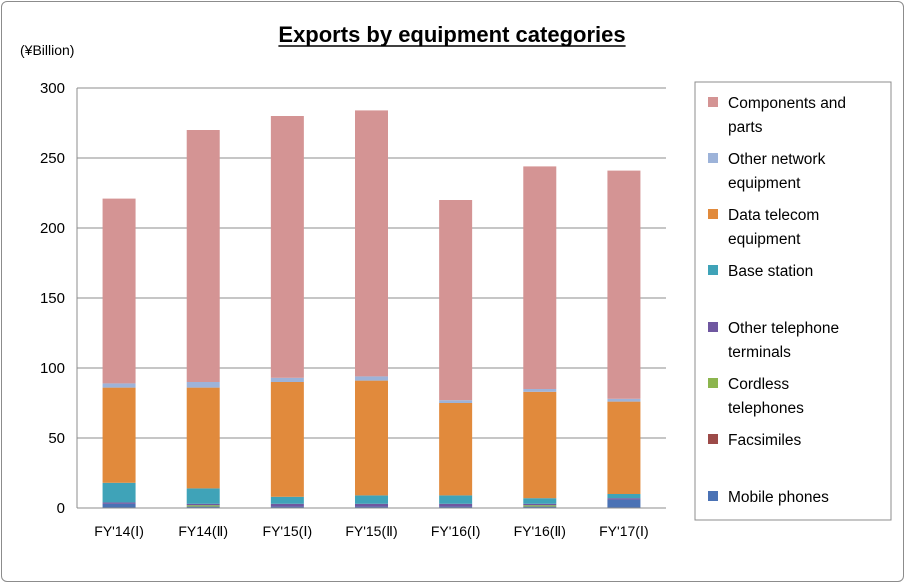 This screenshot has width=907, height=585. What do you see at coordinates (767, 171) in the screenshot?
I see `legend-item: Other network equipment` at bounding box center [767, 171].